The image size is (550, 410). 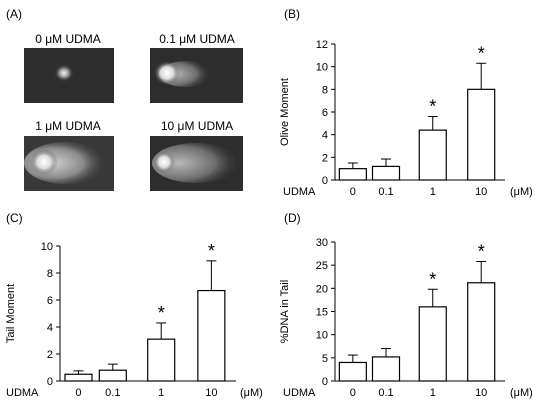 I want to click on panel-label: (D), so click(x=292, y=218).